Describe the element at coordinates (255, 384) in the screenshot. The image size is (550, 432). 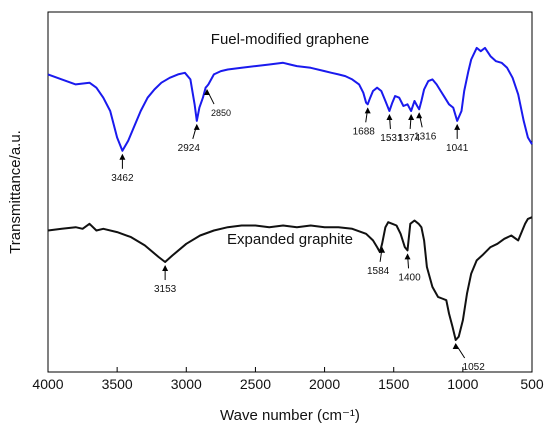
I see `x-tick-label-2500: 2500` at that location.